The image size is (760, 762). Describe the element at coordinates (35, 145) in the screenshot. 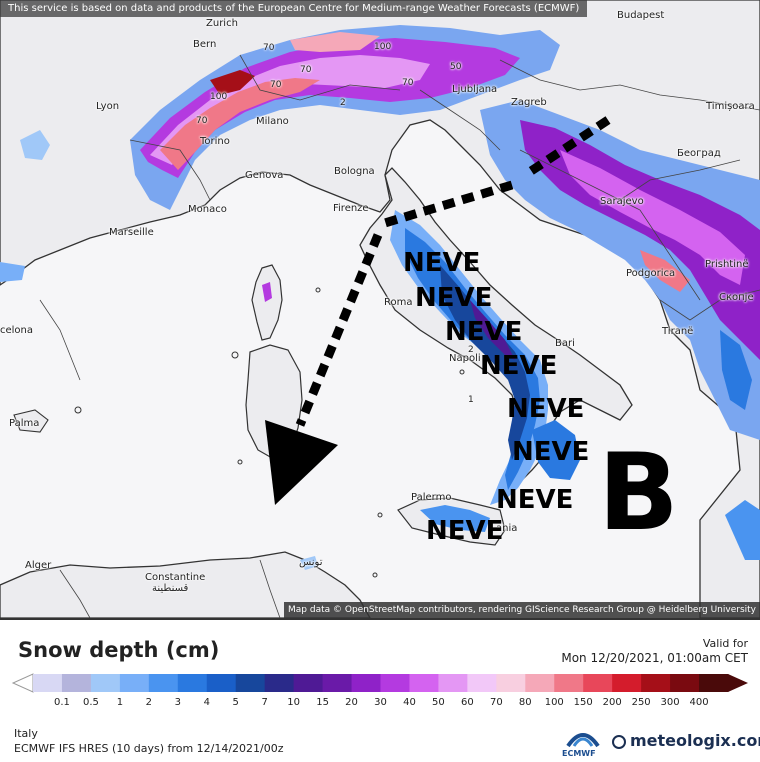

I see `snow-massif` at that location.